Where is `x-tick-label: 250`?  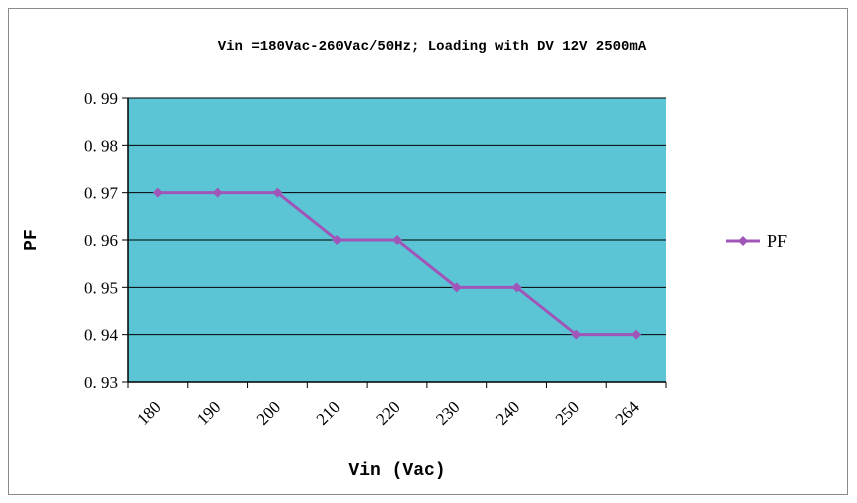
x-tick-label: 250 is located at coordinates (567, 412).